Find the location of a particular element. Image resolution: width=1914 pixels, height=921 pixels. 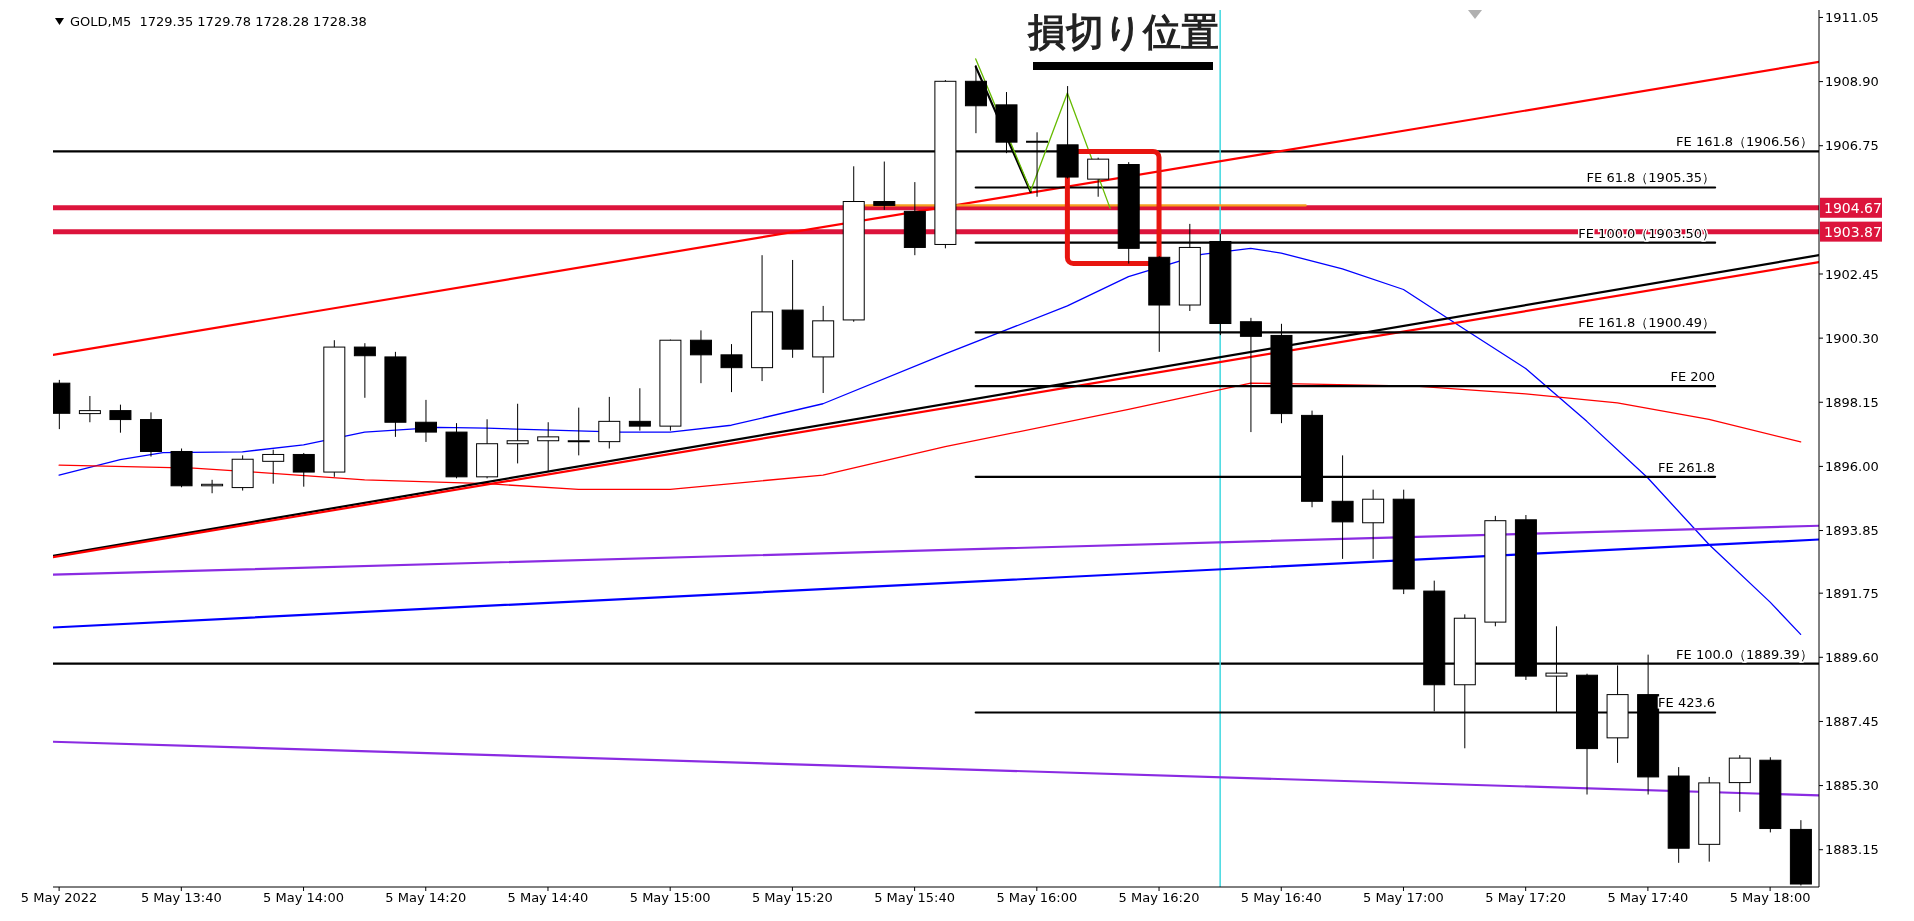

ref-line-label: 1903.87 is located at coordinates (1853, 231).